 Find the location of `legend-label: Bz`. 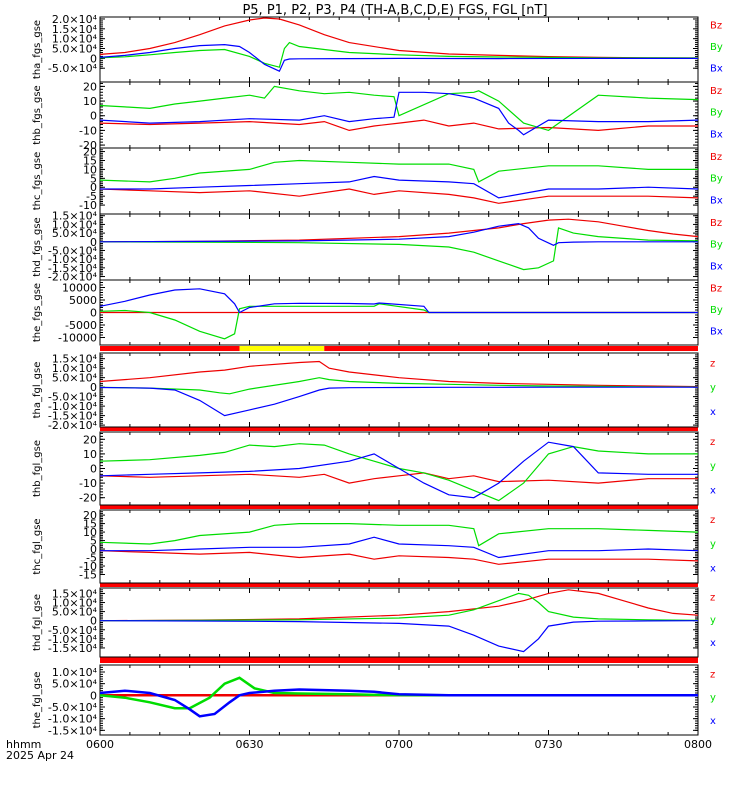

legend-label: Bz is located at coordinates (716, 91).